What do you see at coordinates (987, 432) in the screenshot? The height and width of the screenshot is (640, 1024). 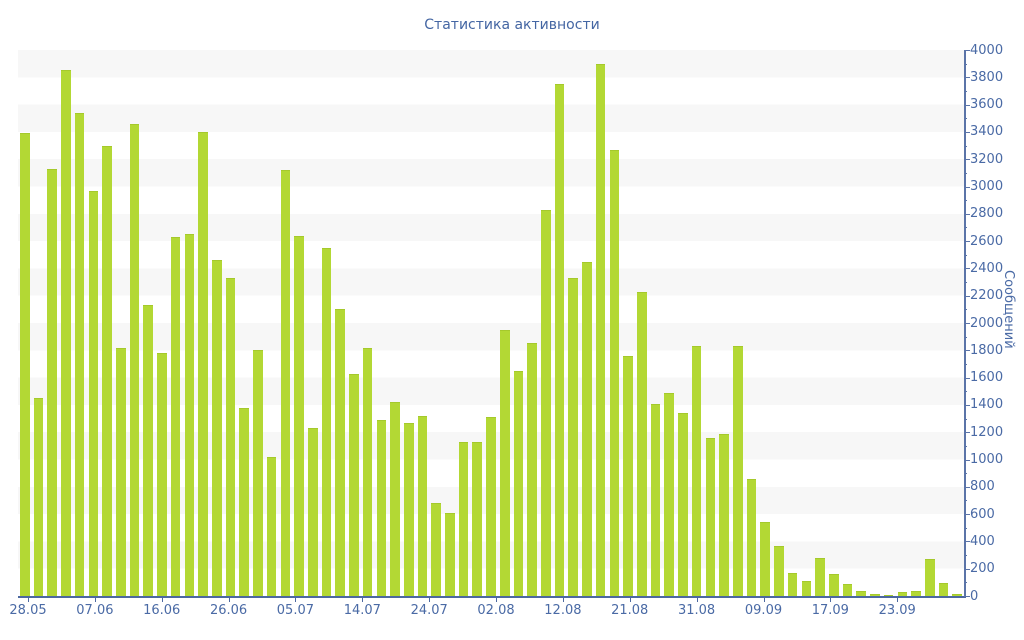 I see `y-tick-label: 1200` at bounding box center [987, 432].